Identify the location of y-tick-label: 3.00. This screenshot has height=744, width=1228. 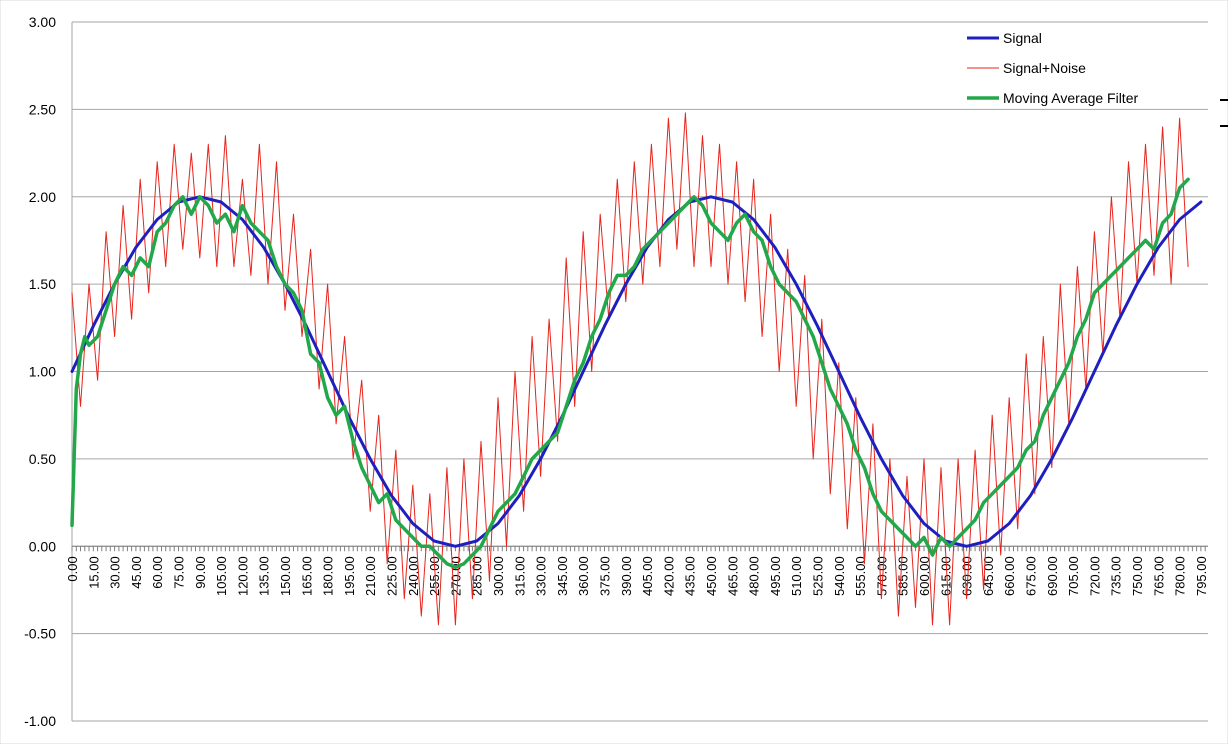
(42, 22).